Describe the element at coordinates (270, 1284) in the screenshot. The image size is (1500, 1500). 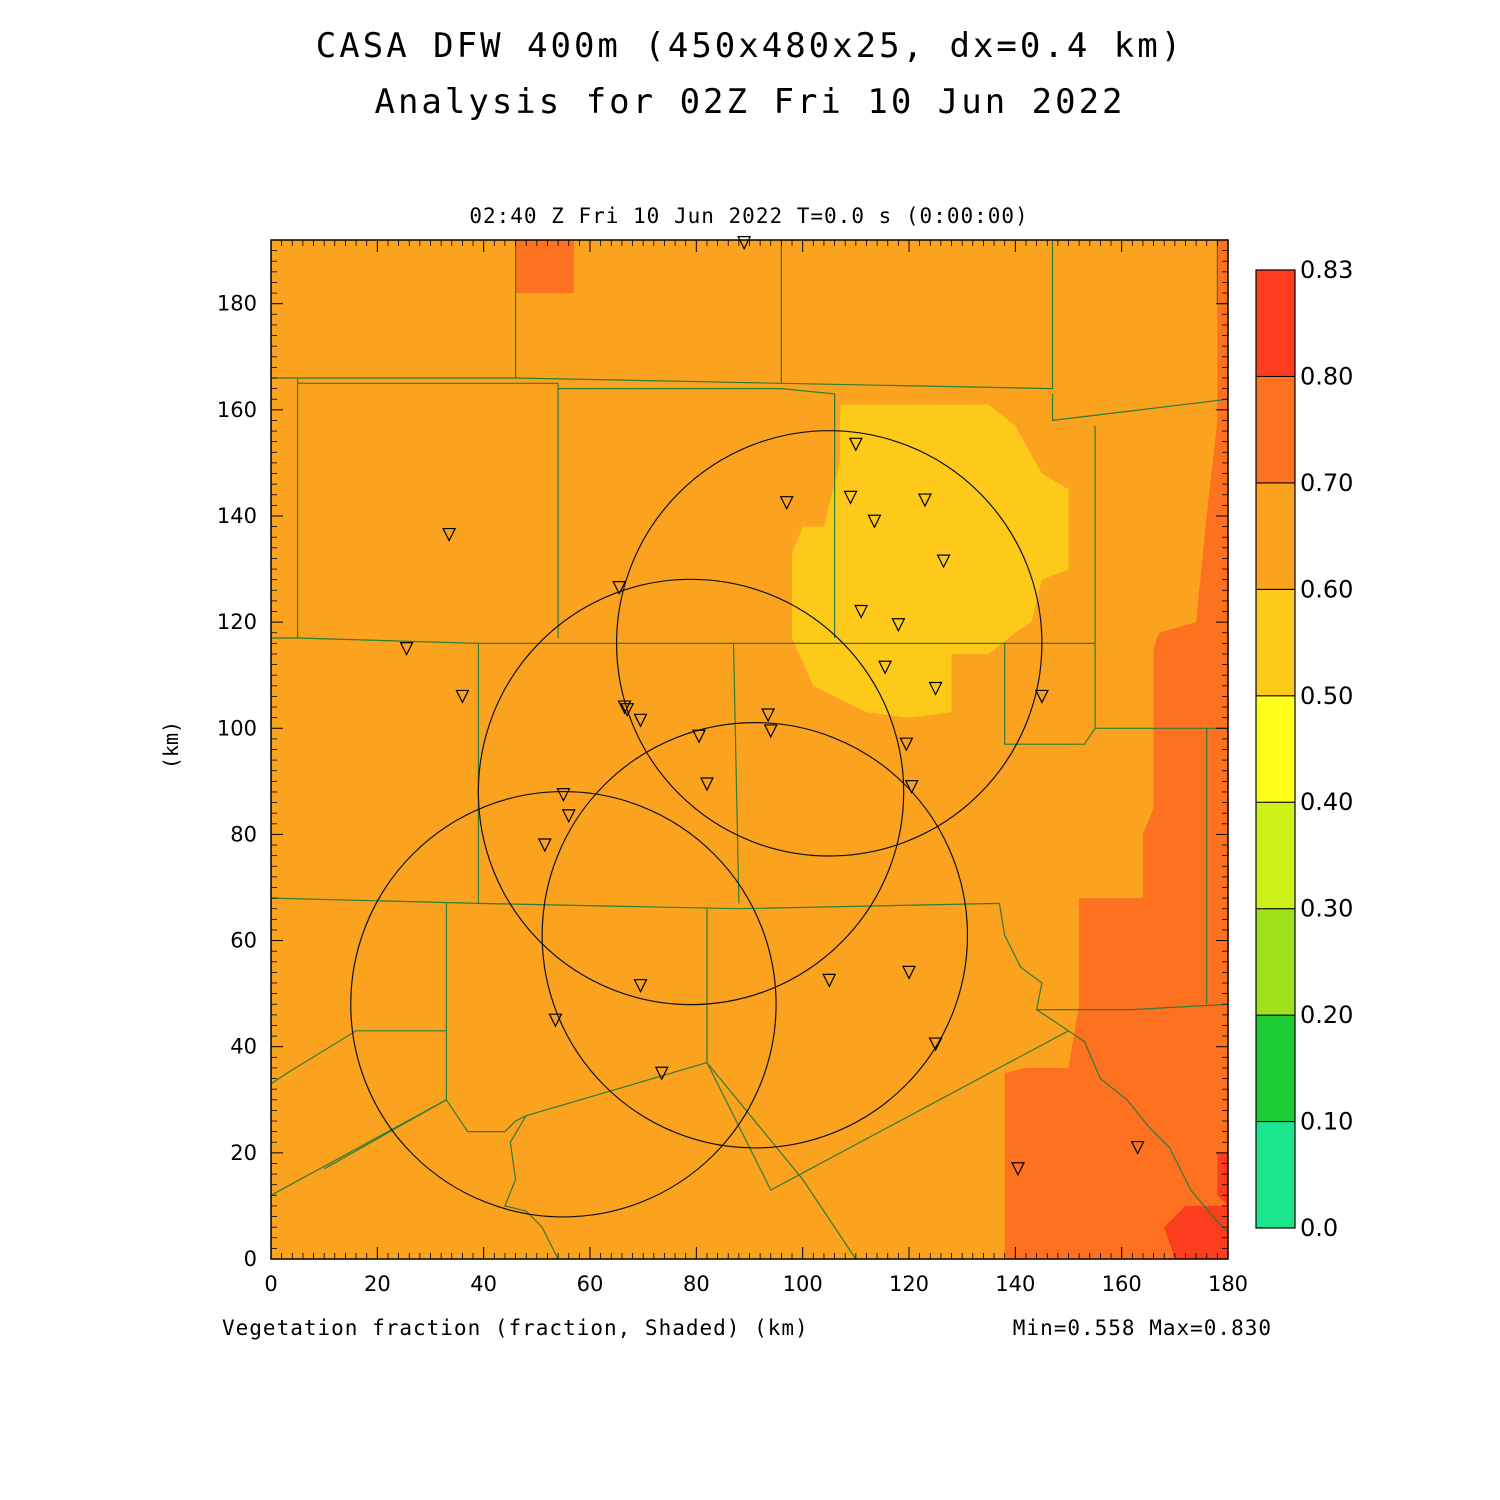
I see `x-tick-label: 0` at that location.